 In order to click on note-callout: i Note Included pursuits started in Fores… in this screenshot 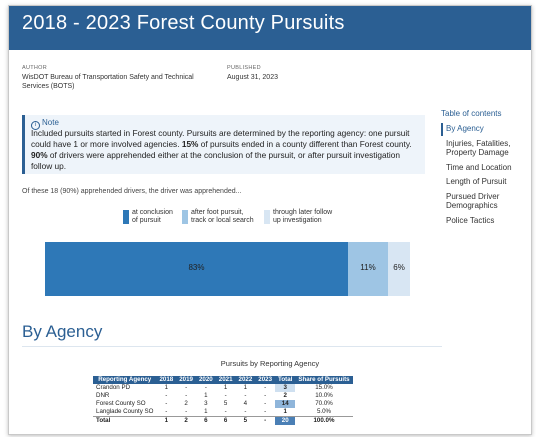, I will do `click(223, 144)`.